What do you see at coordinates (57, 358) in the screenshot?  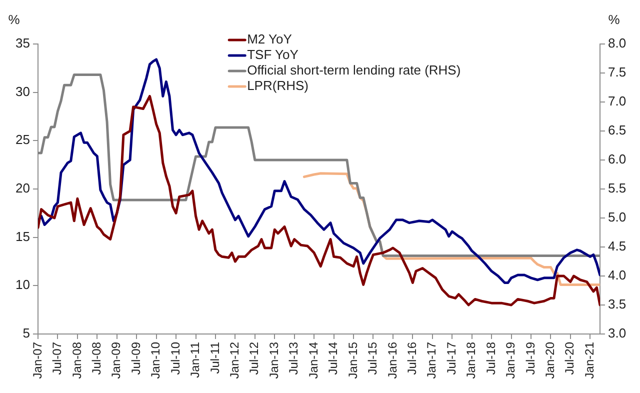 I see `x-tick-label: Jul-07` at bounding box center [57, 358].